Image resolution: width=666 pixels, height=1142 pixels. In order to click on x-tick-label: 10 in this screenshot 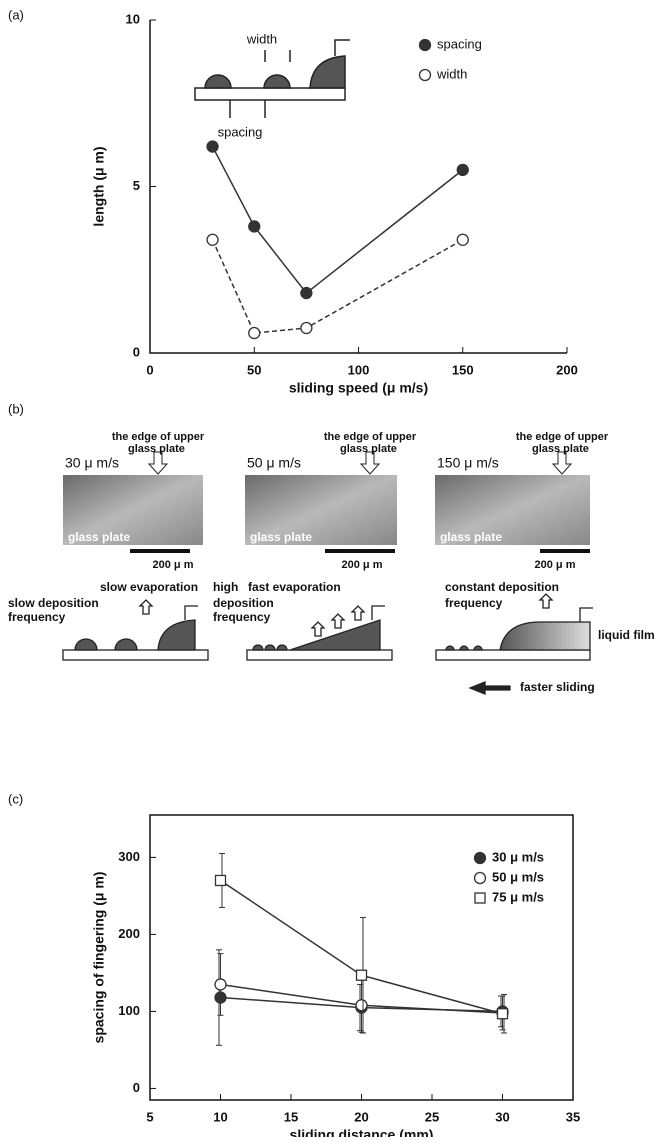, I will do `click(220, 1116)`.